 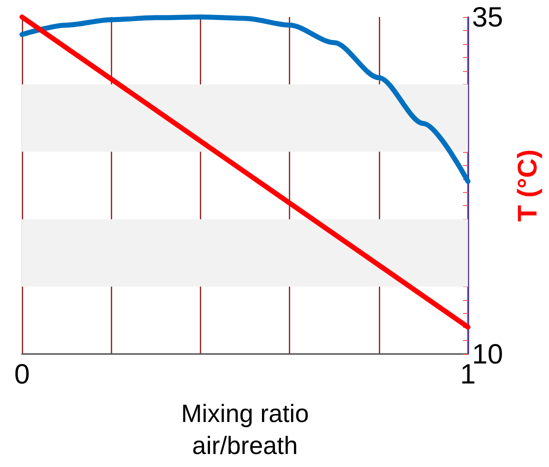 What do you see at coordinates (488, 354) in the screenshot?
I see `y-tick-label: 10` at bounding box center [488, 354].